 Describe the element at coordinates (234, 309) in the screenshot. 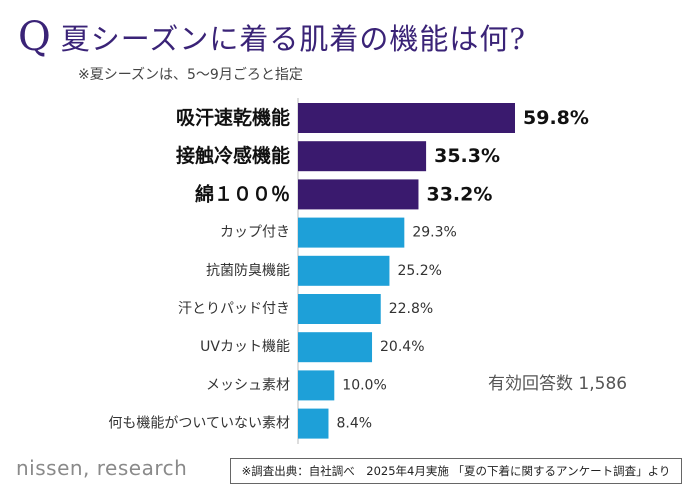

I see `category-label: 汗とりパッド付き` at that location.